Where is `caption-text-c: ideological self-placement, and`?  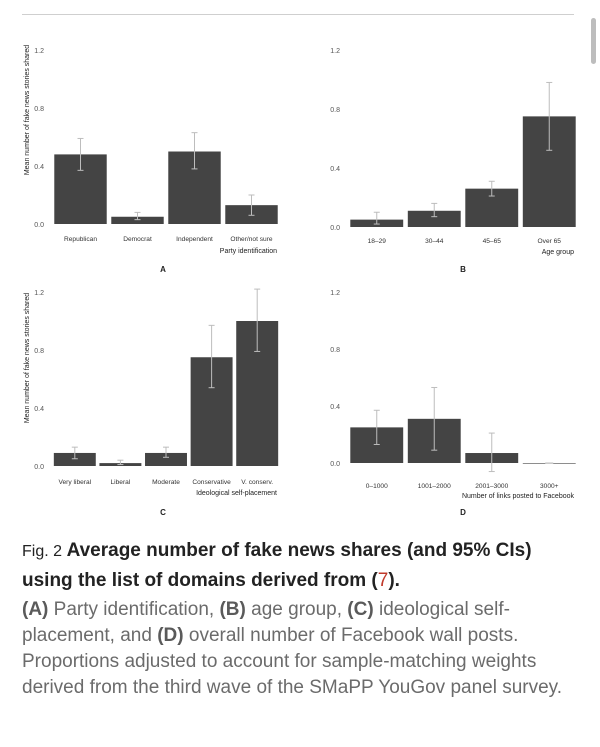 caption-text-c: ideological self-placement, and is located at coordinates (266, 622).